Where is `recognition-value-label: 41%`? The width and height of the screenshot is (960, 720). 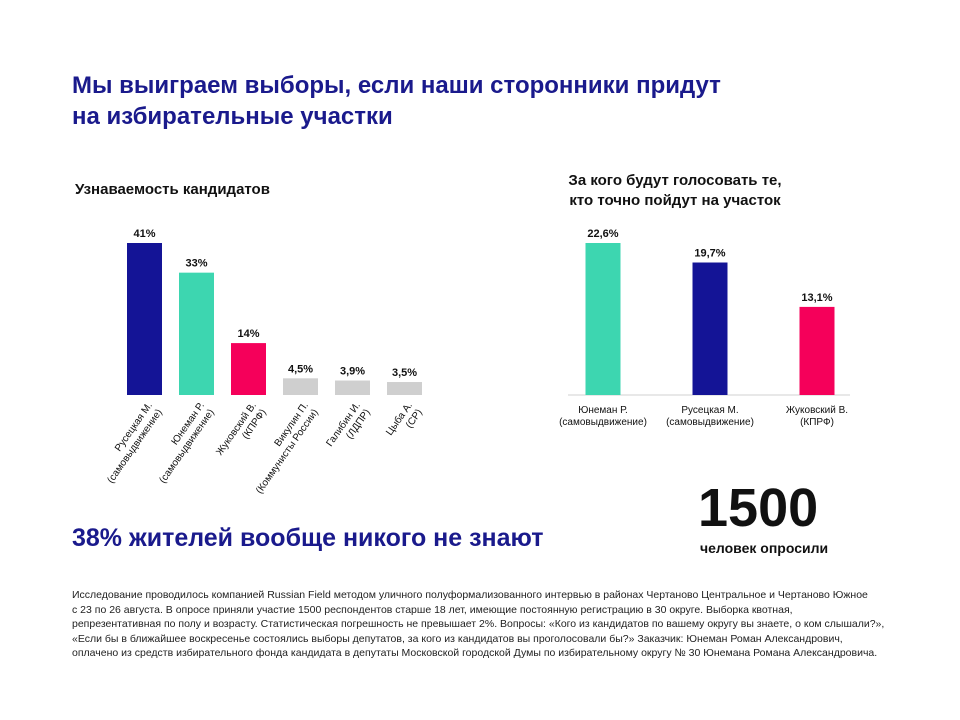 recognition-value-label: 41% is located at coordinates (144, 234).